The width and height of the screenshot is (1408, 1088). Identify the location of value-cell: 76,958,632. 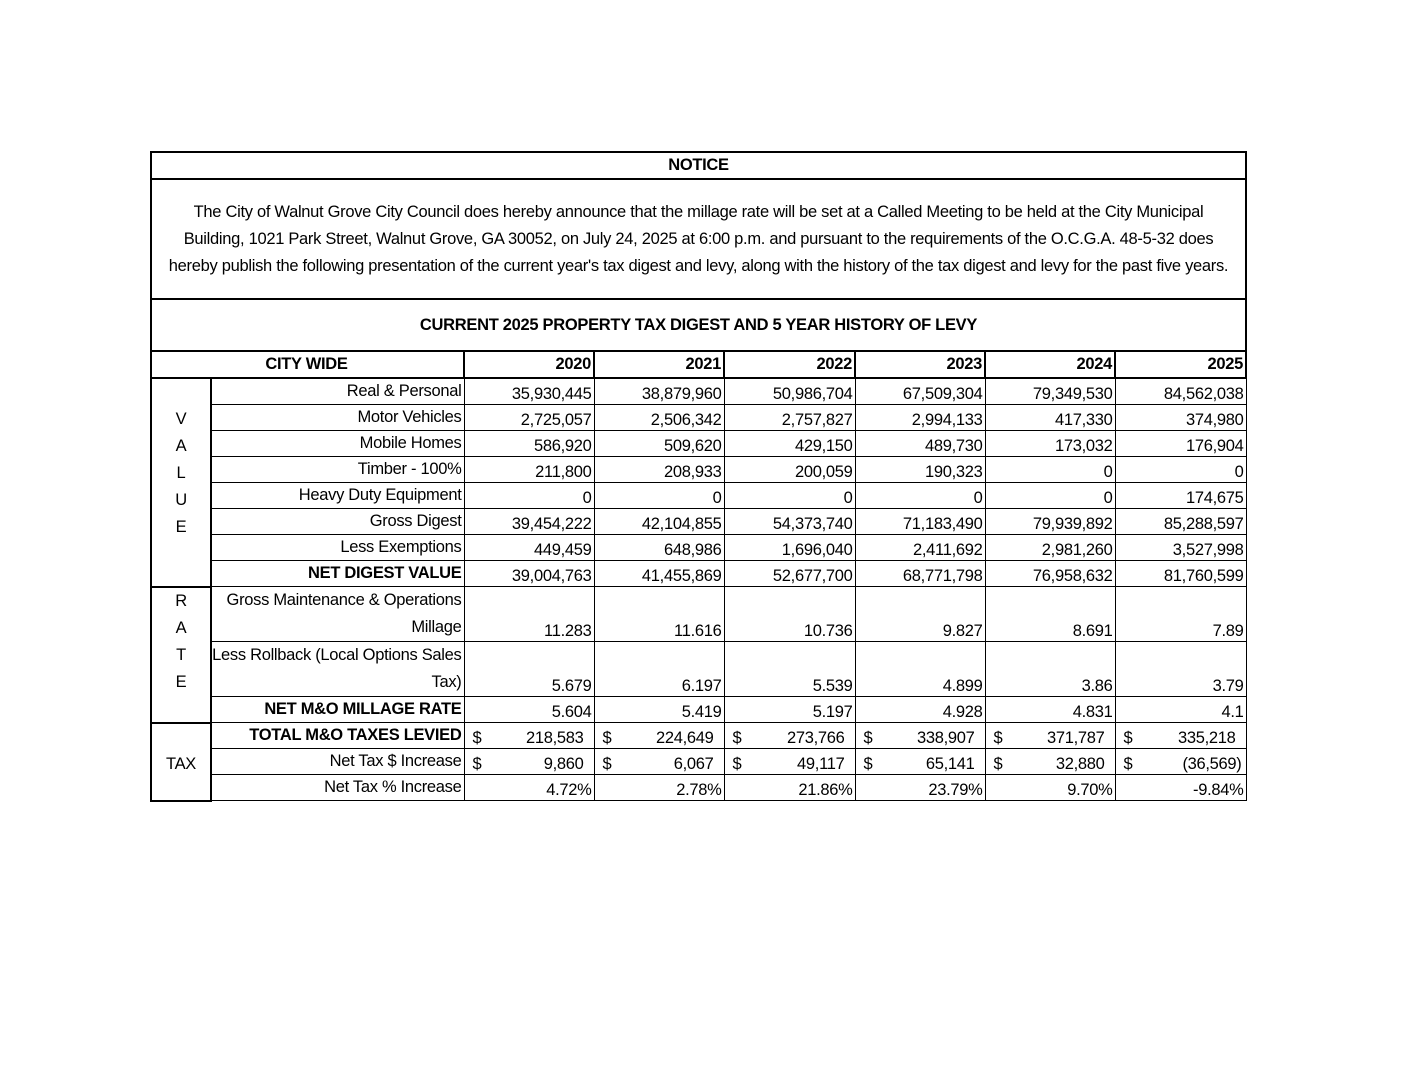
(1050, 573).